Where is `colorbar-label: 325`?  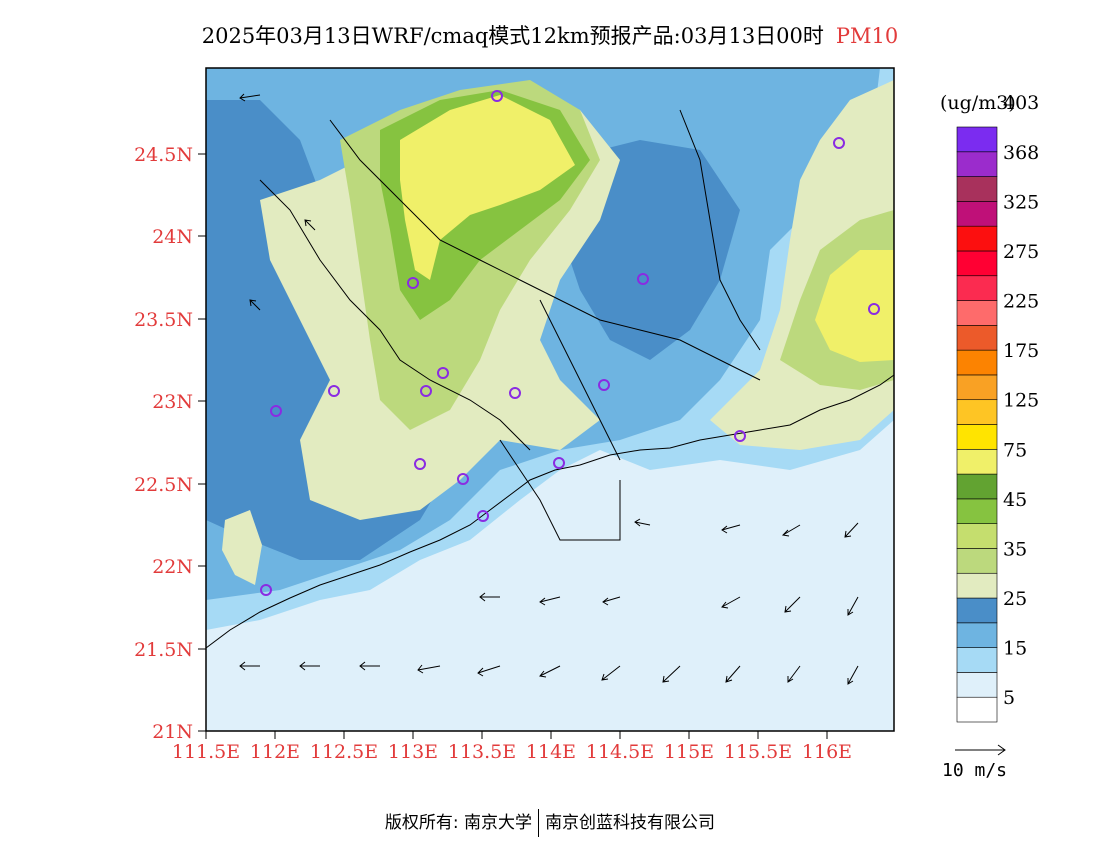 colorbar-label: 325 is located at coordinates (1021, 202).